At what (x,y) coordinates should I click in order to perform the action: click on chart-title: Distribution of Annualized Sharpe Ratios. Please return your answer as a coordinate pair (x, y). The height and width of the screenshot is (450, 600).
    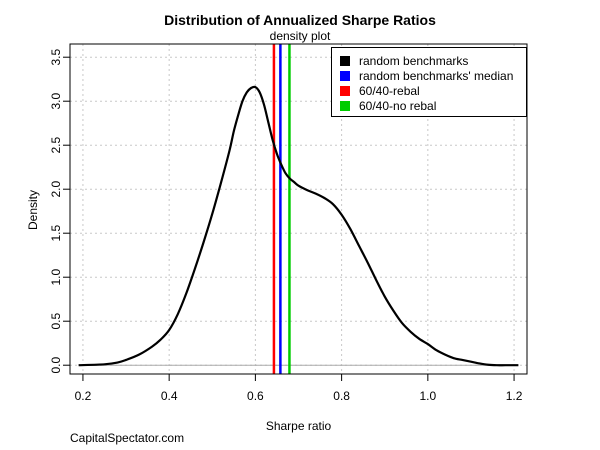
    Looking at the image, I should click on (300, 20).